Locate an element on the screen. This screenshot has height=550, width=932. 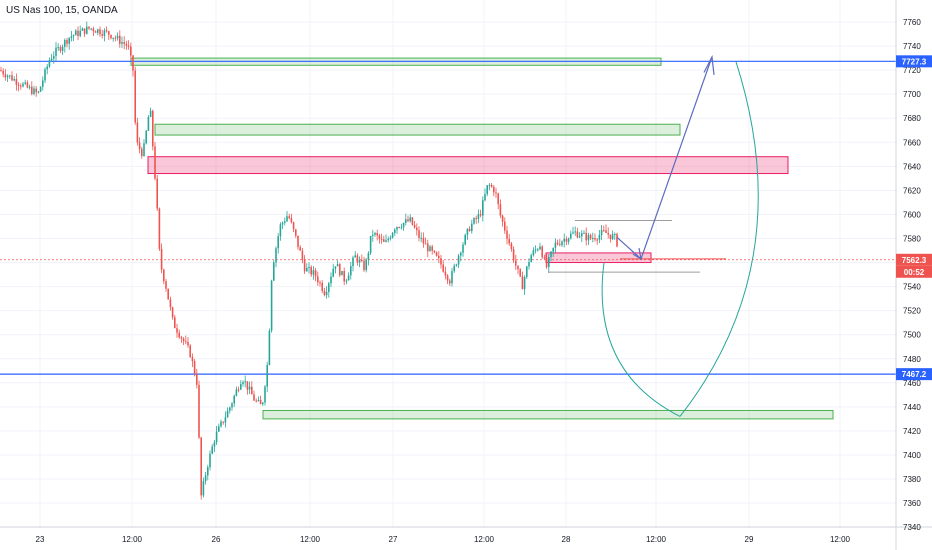
y-tick-label: 7720 is located at coordinates (912, 70).